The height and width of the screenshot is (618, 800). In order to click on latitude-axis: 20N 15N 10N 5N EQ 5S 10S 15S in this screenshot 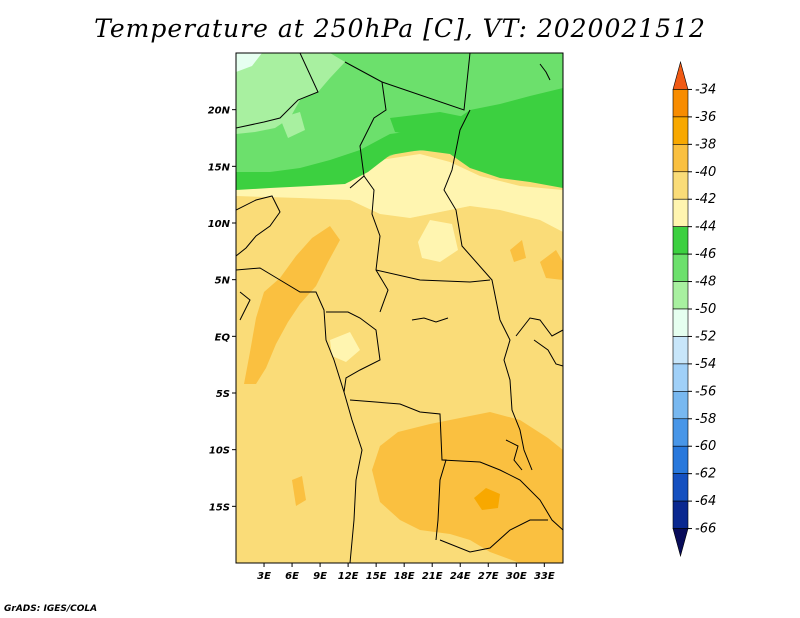, I will do `click(222, 309)`.